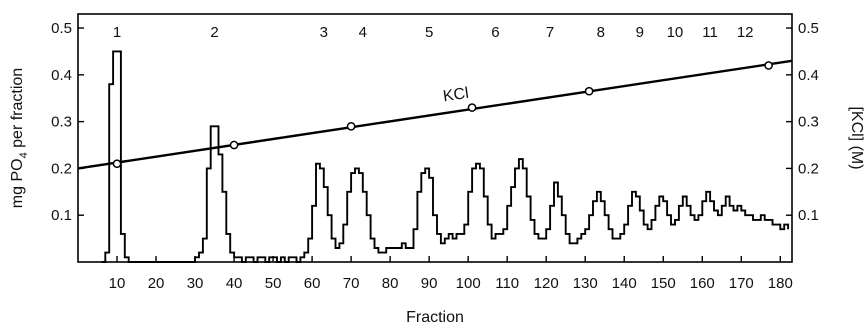 The height and width of the screenshot is (330, 864). I want to click on y-right-tick-label: 0.1, so click(808, 215).